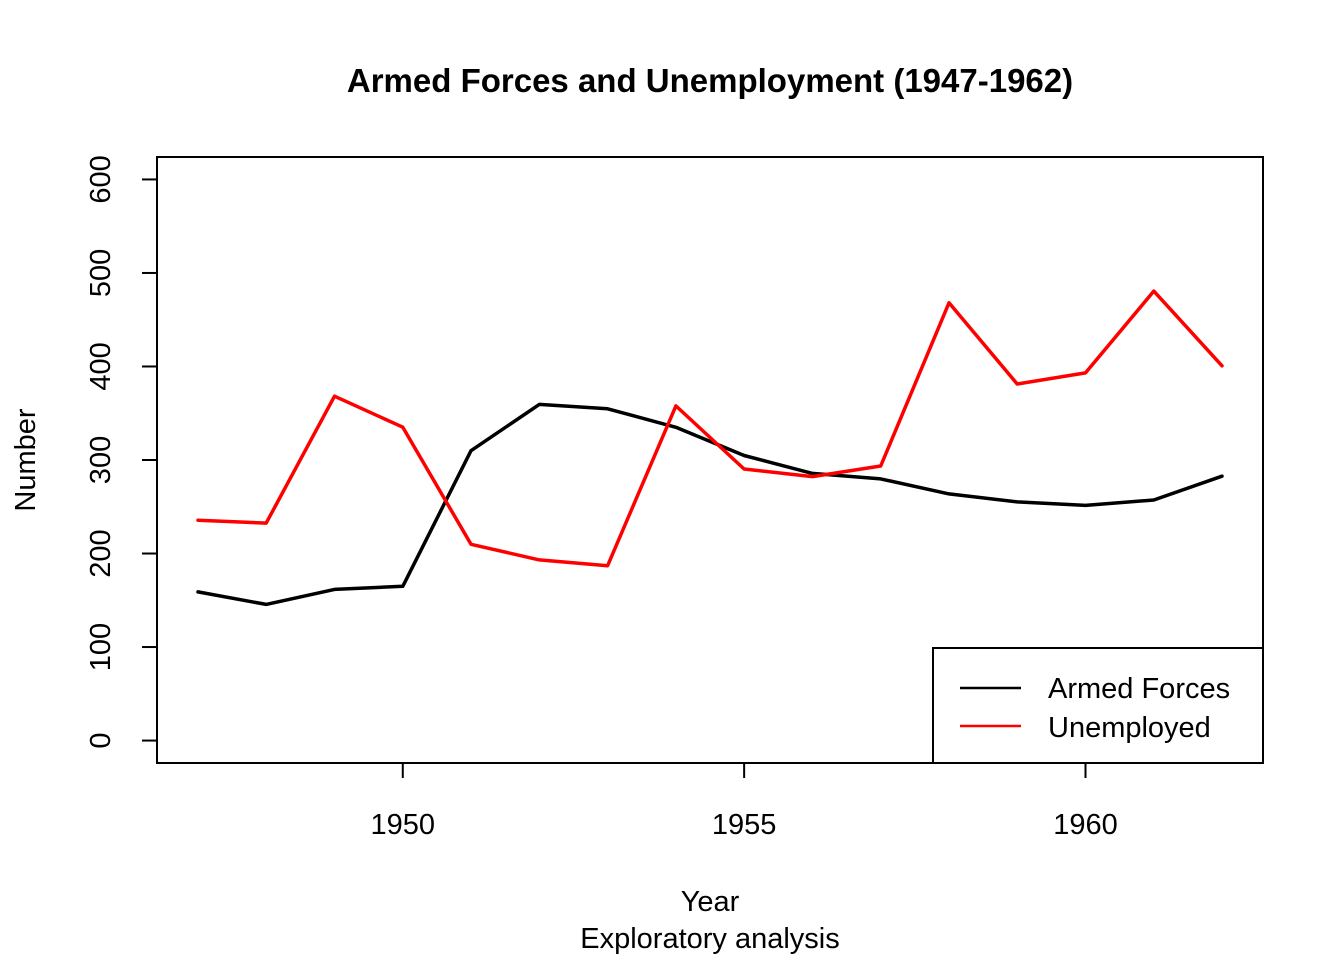  Describe the element at coordinates (403, 825) in the screenshot. I see `x-tick-label: 1950` at that location.